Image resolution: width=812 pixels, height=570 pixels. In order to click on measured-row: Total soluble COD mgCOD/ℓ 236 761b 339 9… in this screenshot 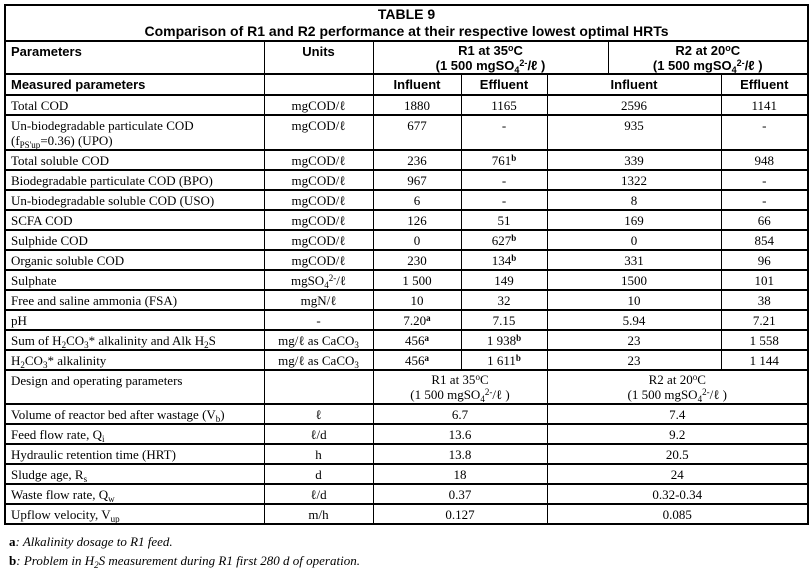, I will do `click(406, 160)`.